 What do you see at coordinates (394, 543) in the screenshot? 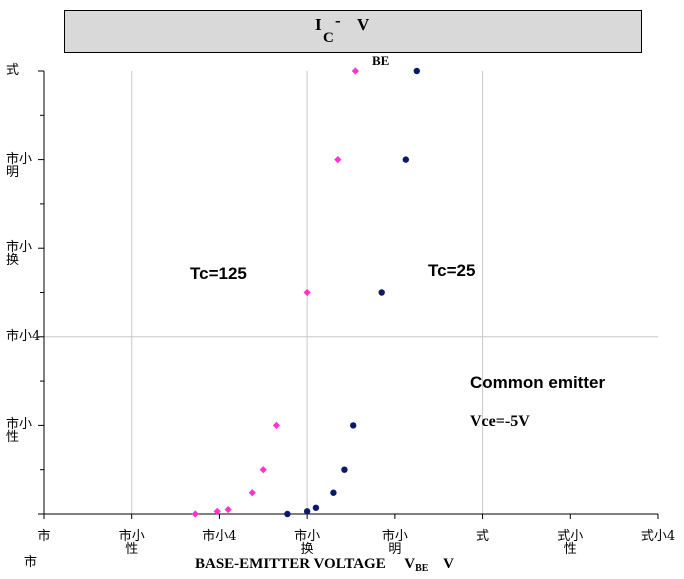
I see `x-tick-label: 市小 明` at bounding box center [394, 543].